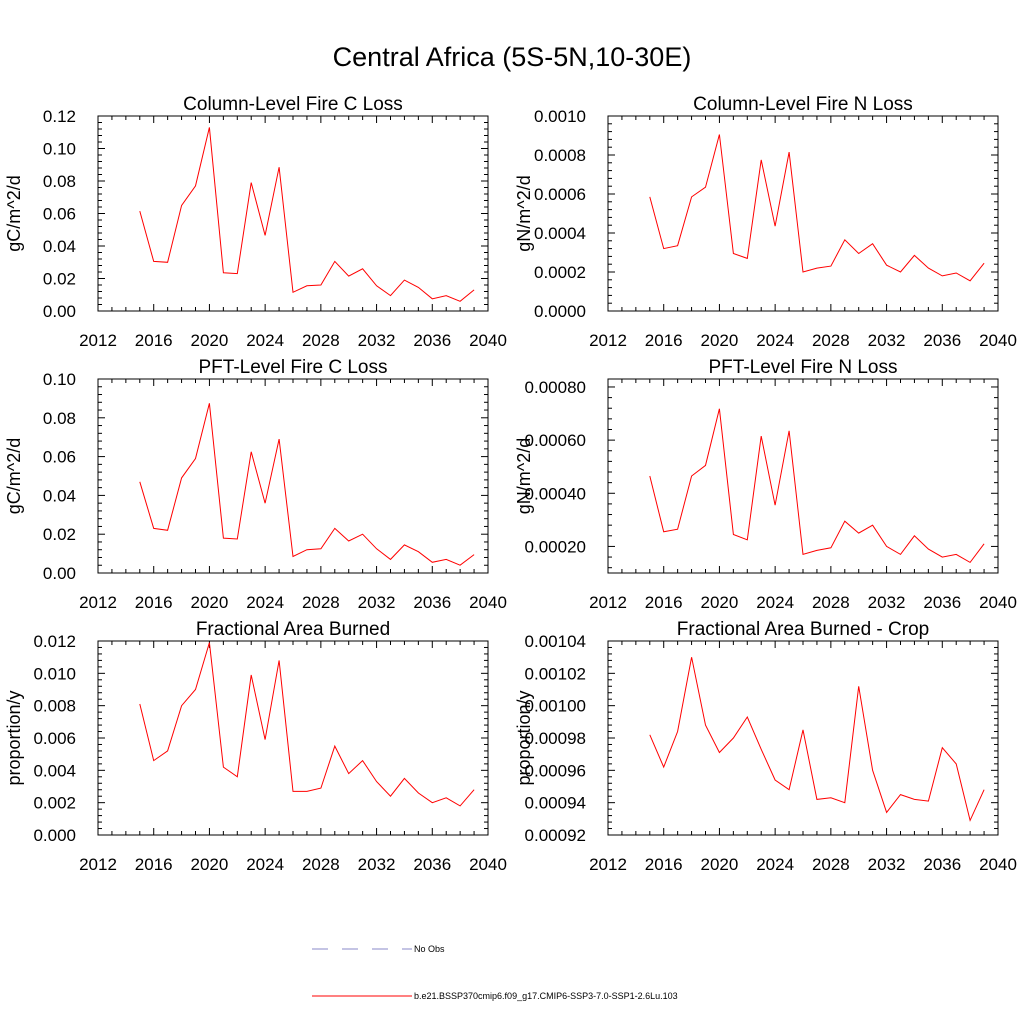 This screenshot has width=1024, height=1024. What do you see at coordinates (512, 57) in the screenshot?
I see `figure-title: Central Africa (5S-5N,10-30E)` at bounding box center [512, 57].